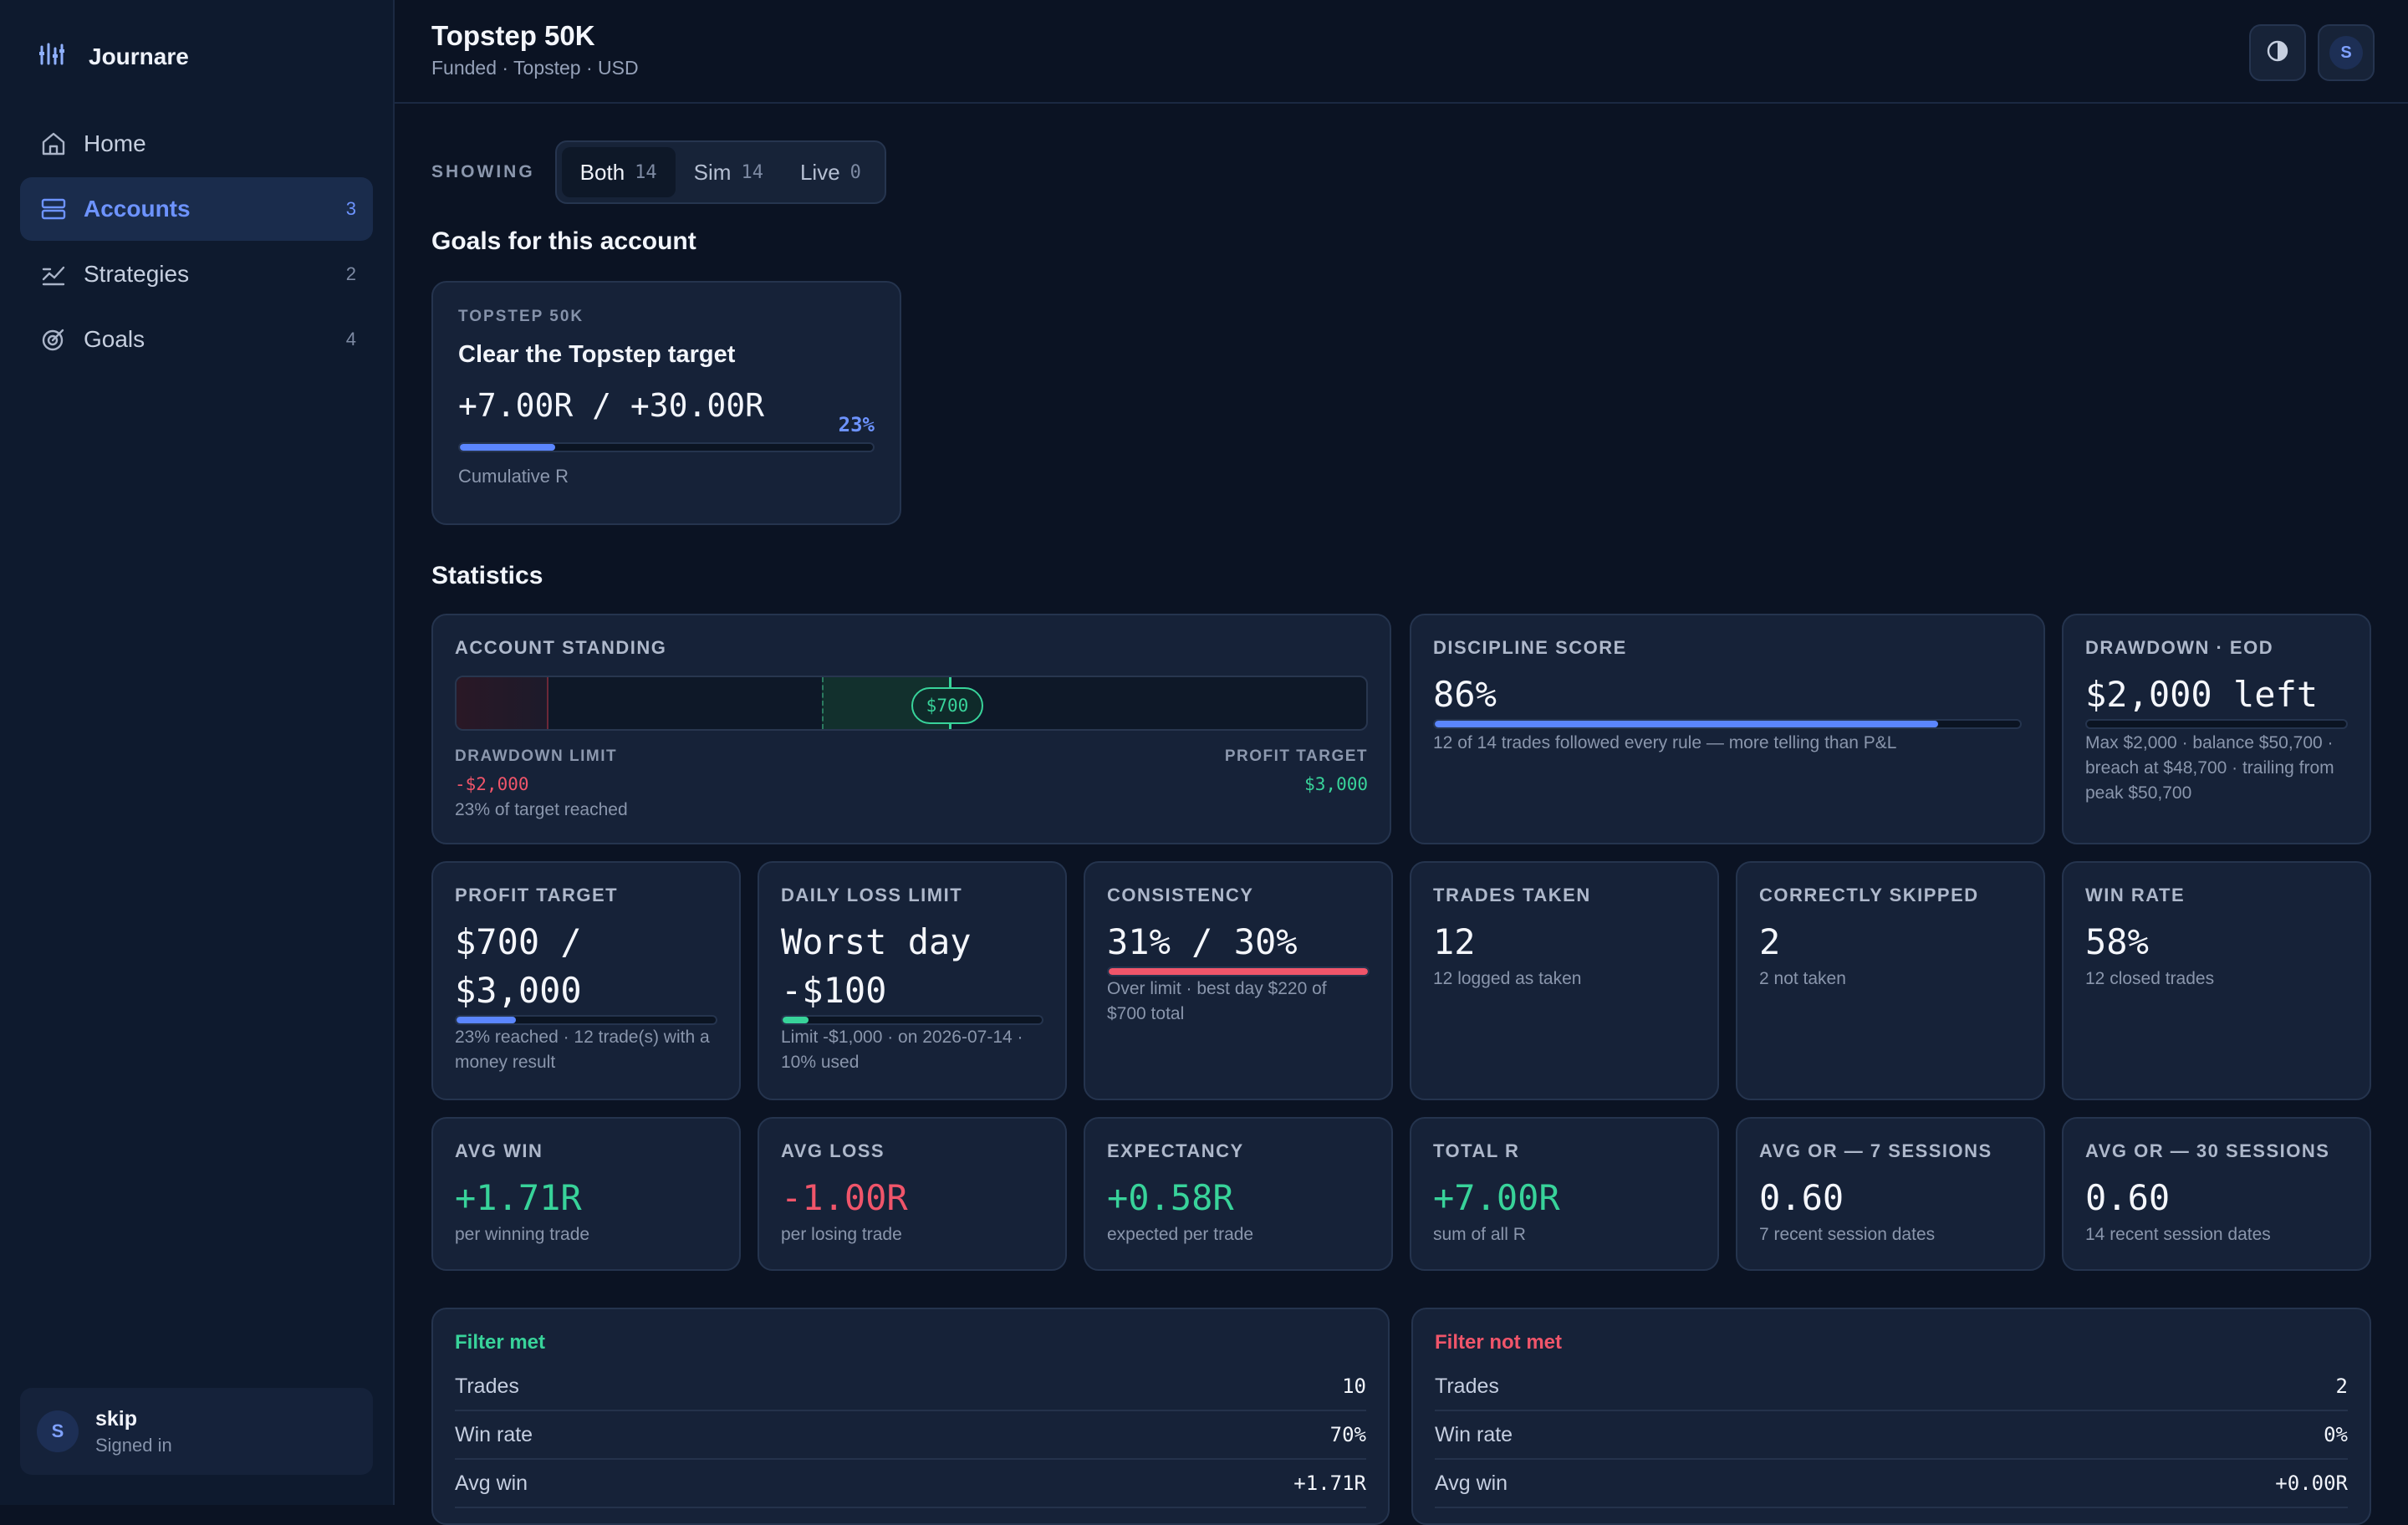  I want to click on mode-option-label: Sim, so click(713, 172).